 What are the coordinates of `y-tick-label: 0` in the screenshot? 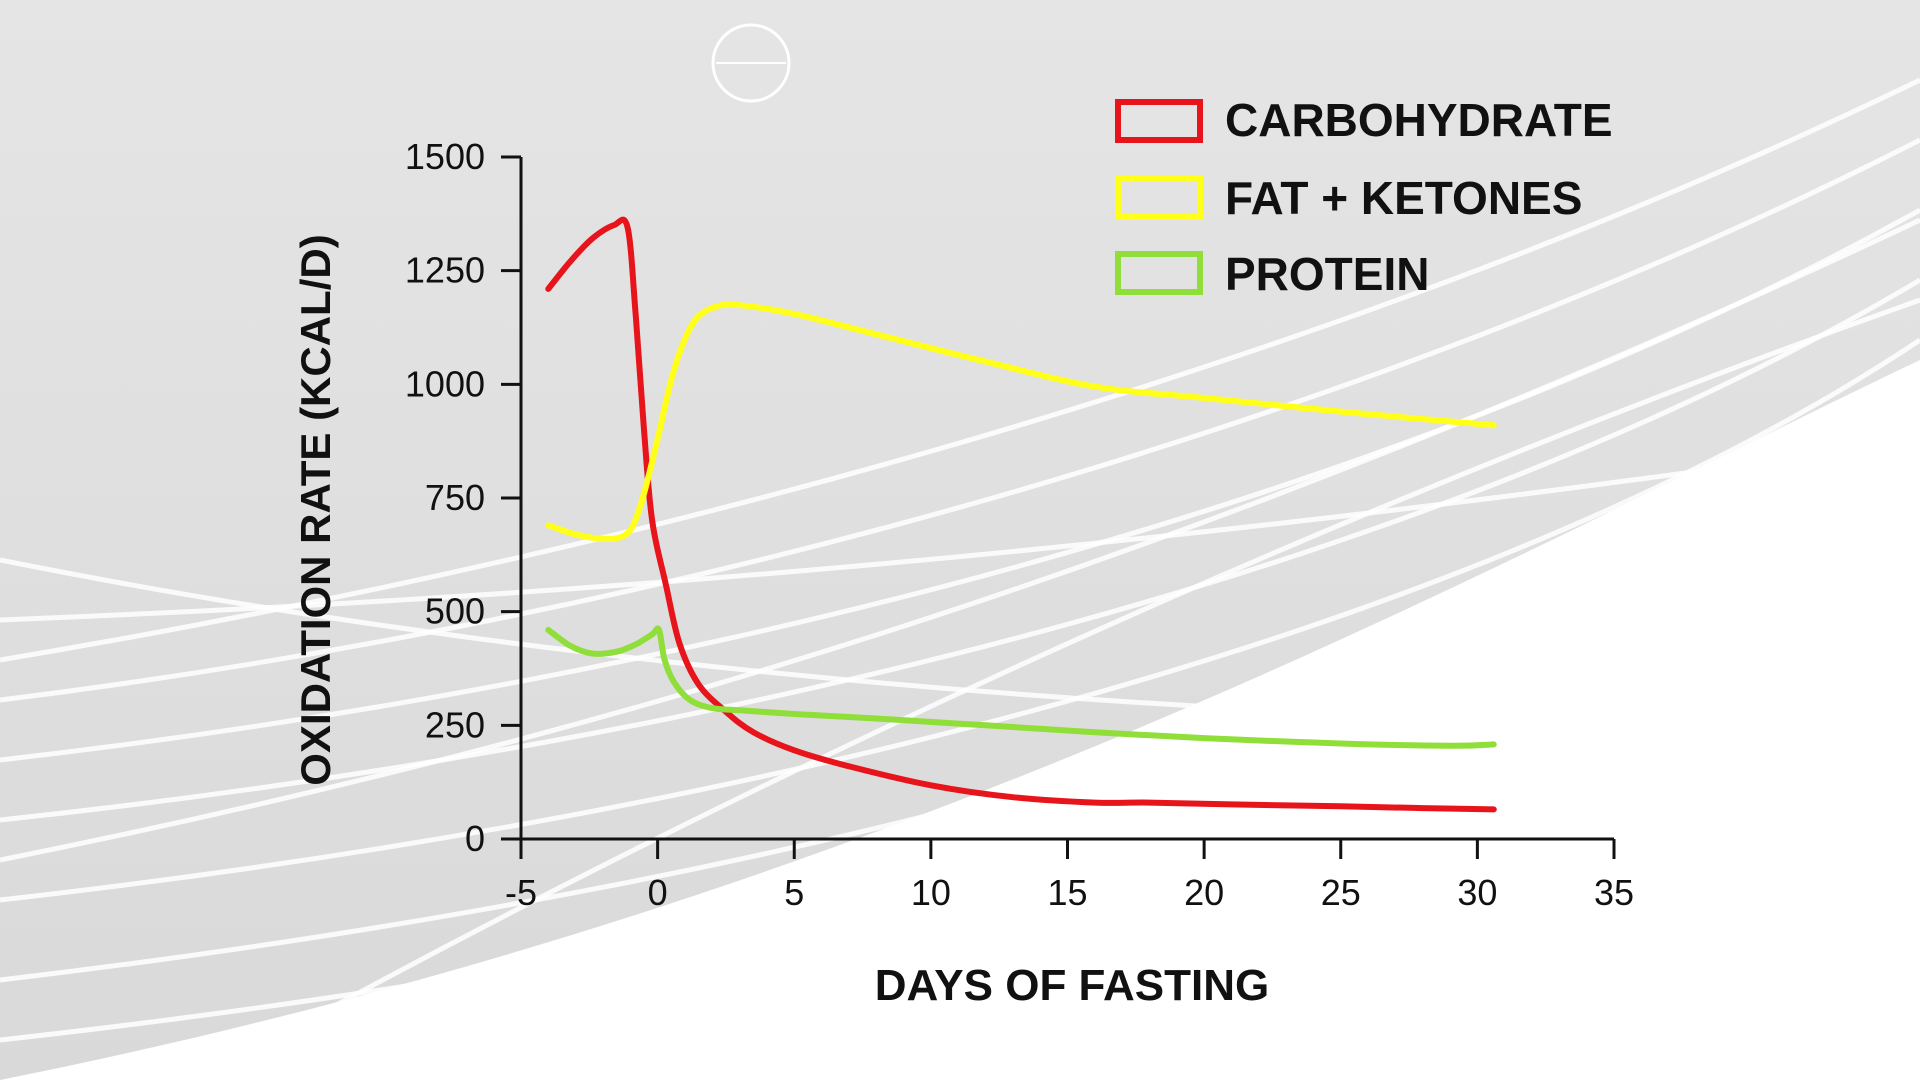 It's located at (475, 838).